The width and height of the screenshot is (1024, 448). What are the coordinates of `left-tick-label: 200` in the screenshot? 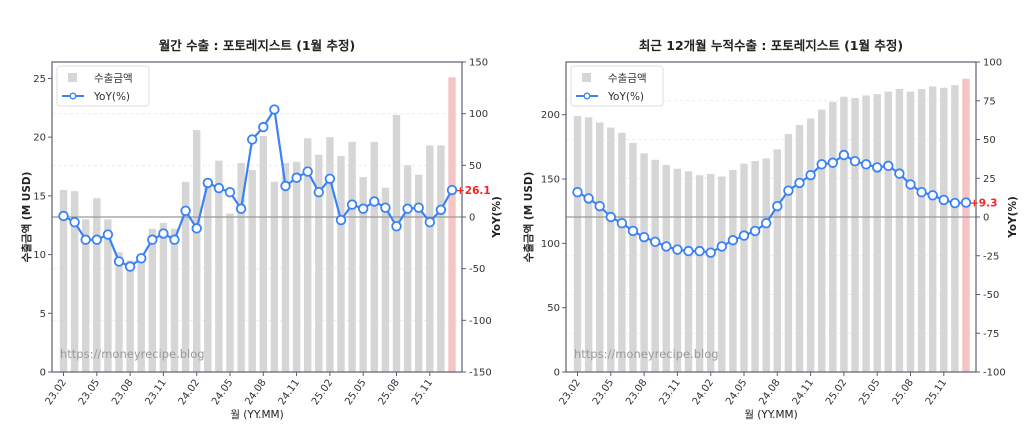 It's located at (550, 115).